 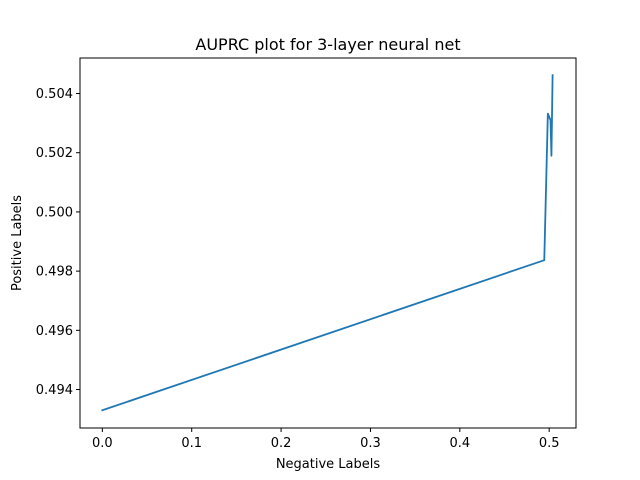 What do you see at coordinates (191, 443) in the screenshot?
I see `x-tick-label: 0.1` at bounding box center [191, 443].